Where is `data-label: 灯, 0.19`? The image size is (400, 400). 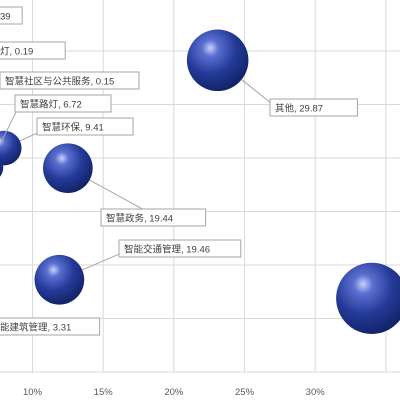
data-label: 灯, 0.19 is located at coordinates (16, 52).